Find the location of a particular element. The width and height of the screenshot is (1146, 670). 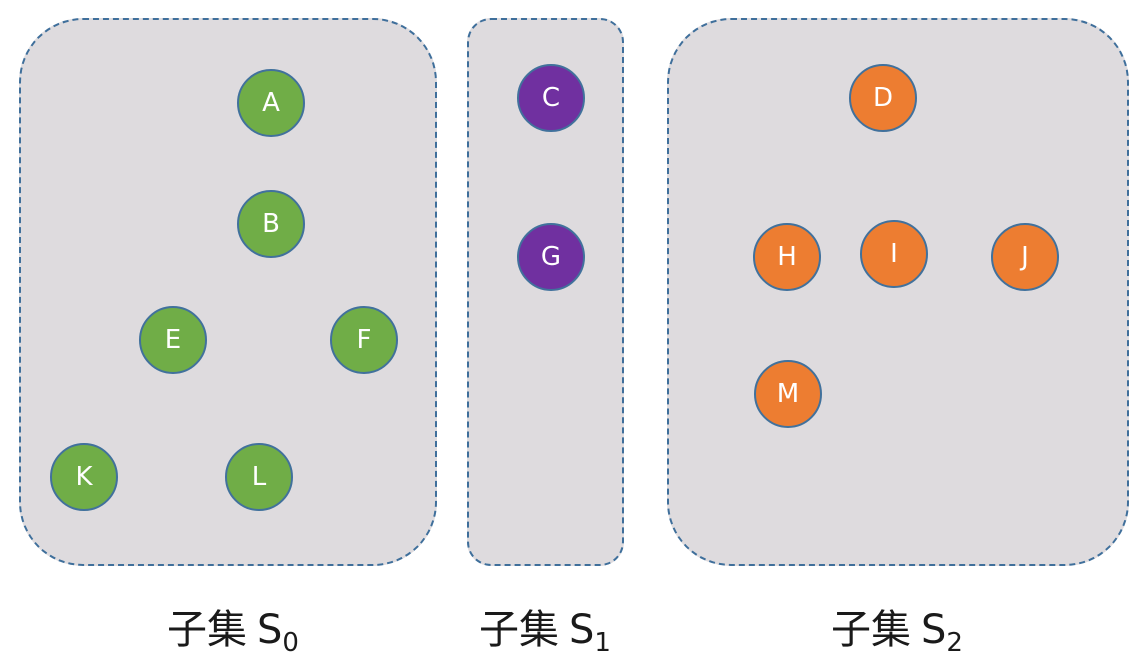

node-d: D is located at coordinates (883, 98).